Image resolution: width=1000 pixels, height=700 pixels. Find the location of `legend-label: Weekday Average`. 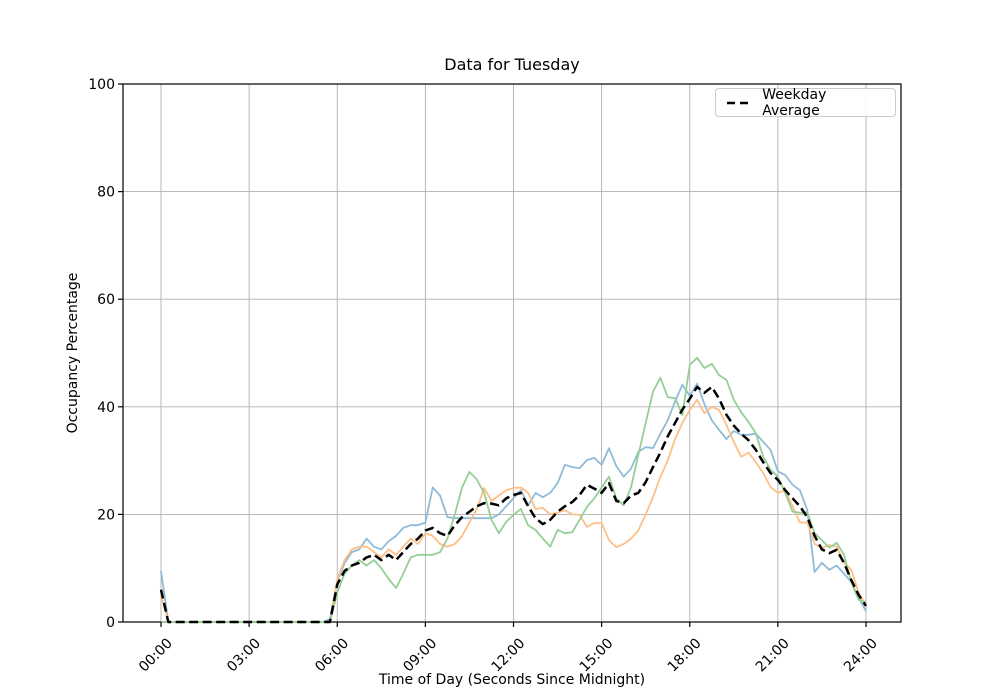

legend-label: Weekday Average is located at coordinates (794, 102).